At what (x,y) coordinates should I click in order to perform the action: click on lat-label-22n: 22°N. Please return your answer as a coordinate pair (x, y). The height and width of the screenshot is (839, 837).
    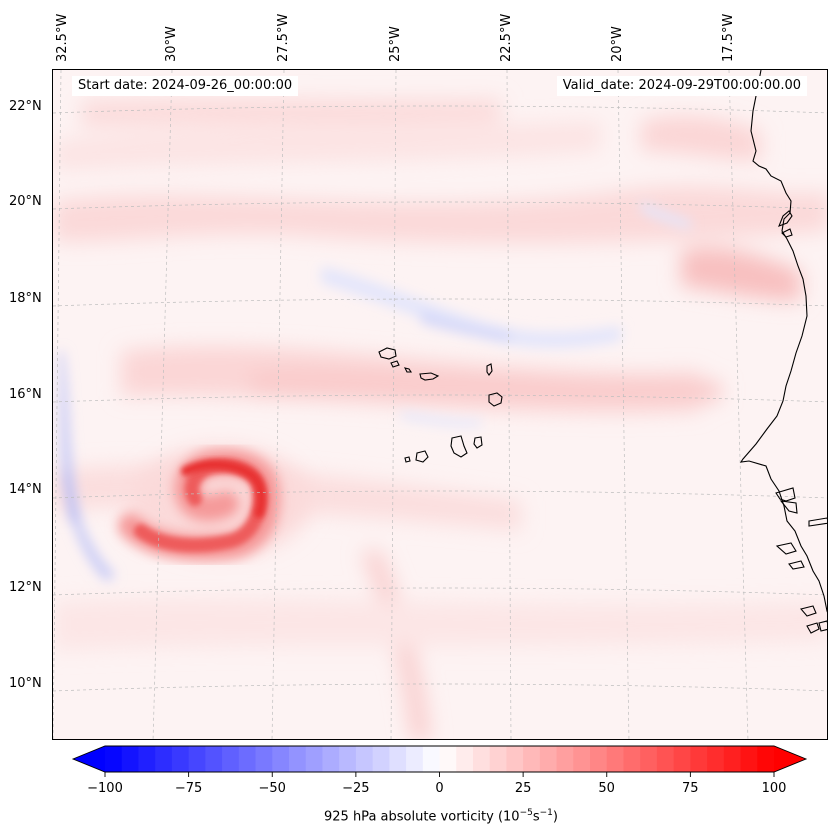
    Looking at the image, I should click on (25, 106).